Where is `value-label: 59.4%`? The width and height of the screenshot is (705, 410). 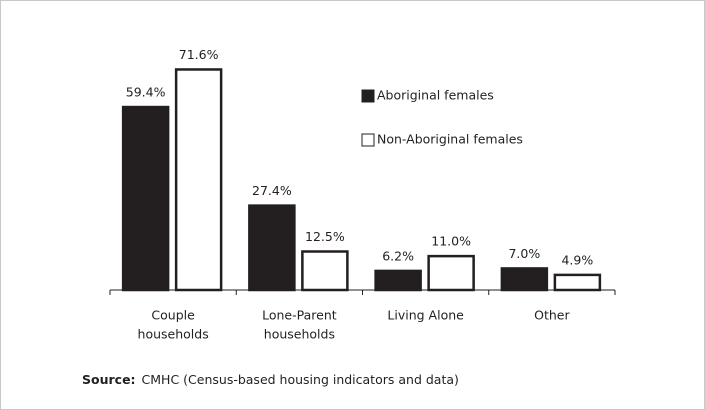
value-label: 59.4% is located at coordinates (146, 92).